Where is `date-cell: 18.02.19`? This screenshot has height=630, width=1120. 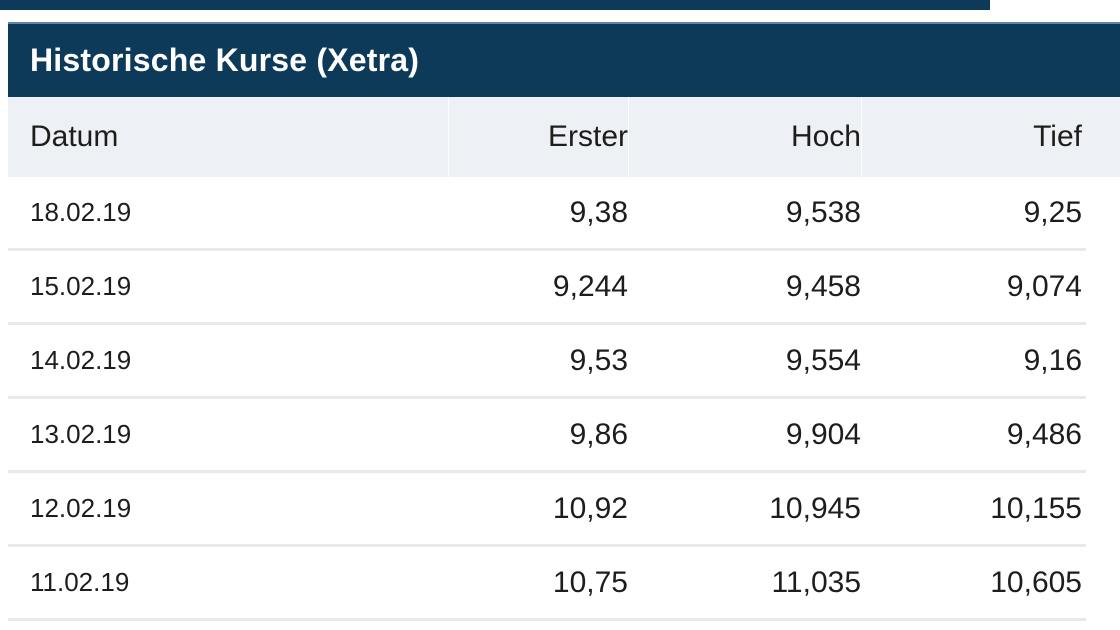 date-cell: 18.02.19 is located at coordinates (81, 212).